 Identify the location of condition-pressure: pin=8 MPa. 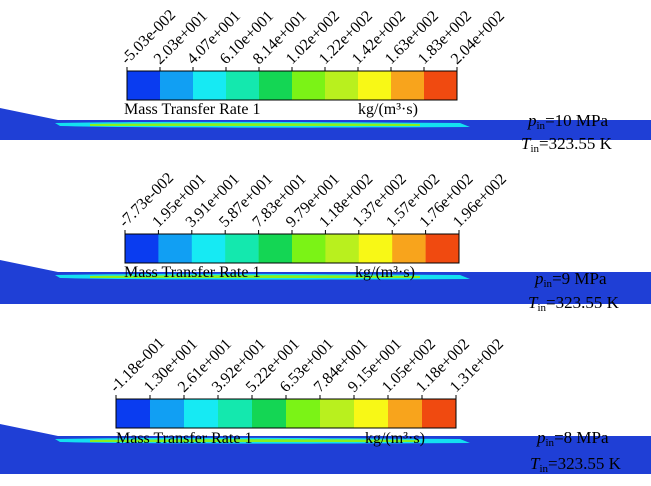
(572, 438).